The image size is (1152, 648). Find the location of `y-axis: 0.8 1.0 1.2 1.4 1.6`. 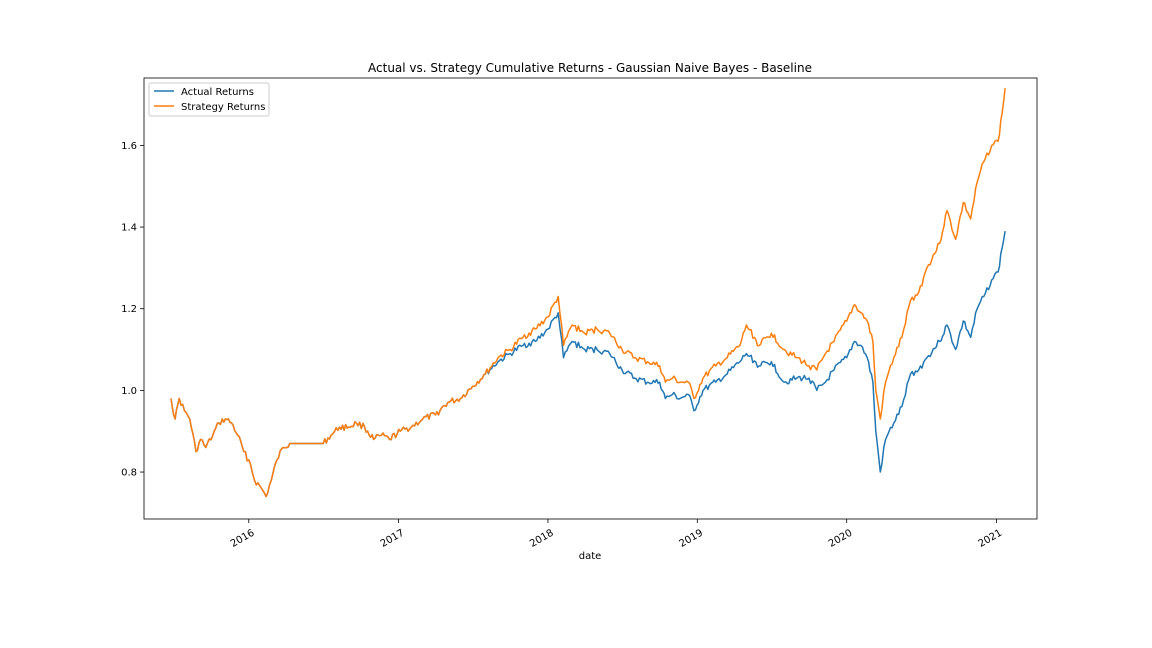

y-axis: 0.8 1.0 1.2 1.4 1.6 is located at coordinates (132, 310).